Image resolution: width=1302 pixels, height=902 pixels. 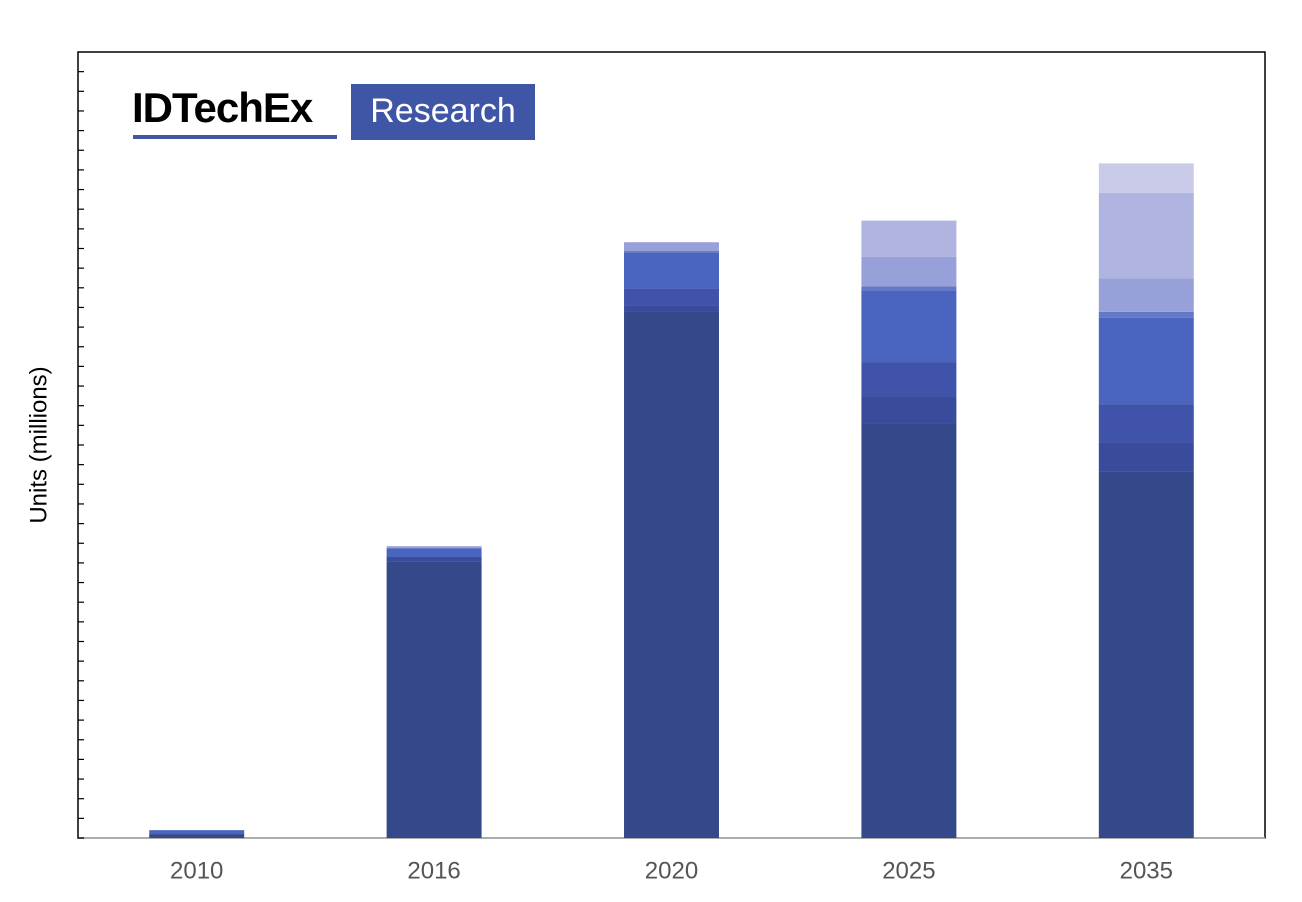 I want to click on x-tick-label: 2020, so click(x=671, y=870).